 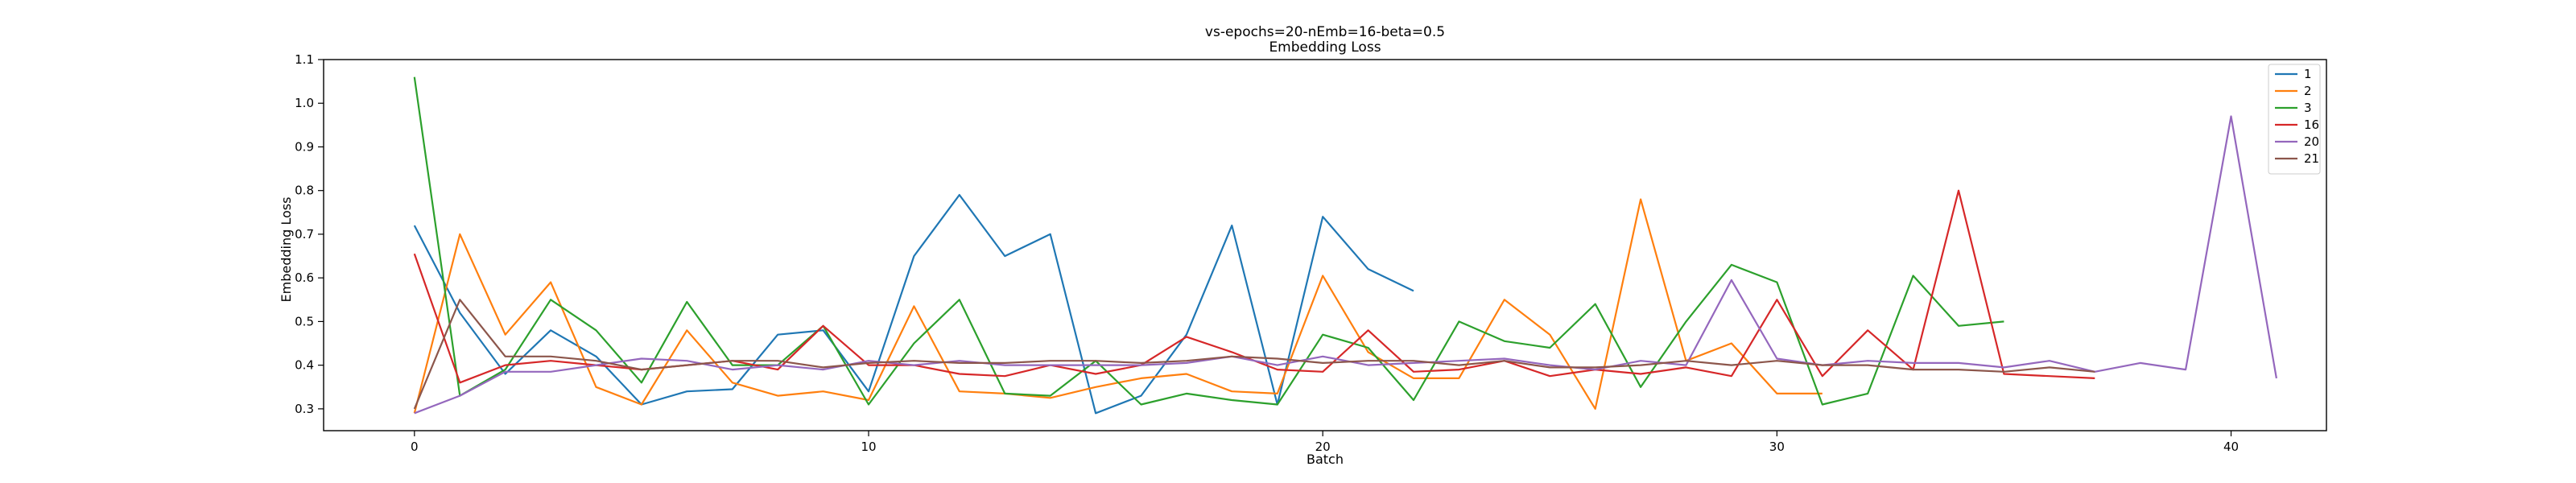 What do you see at coordinates (304, 409) in the screenshot?
I see `y-tick-label: 0.3` at bounding box center [304, 409].